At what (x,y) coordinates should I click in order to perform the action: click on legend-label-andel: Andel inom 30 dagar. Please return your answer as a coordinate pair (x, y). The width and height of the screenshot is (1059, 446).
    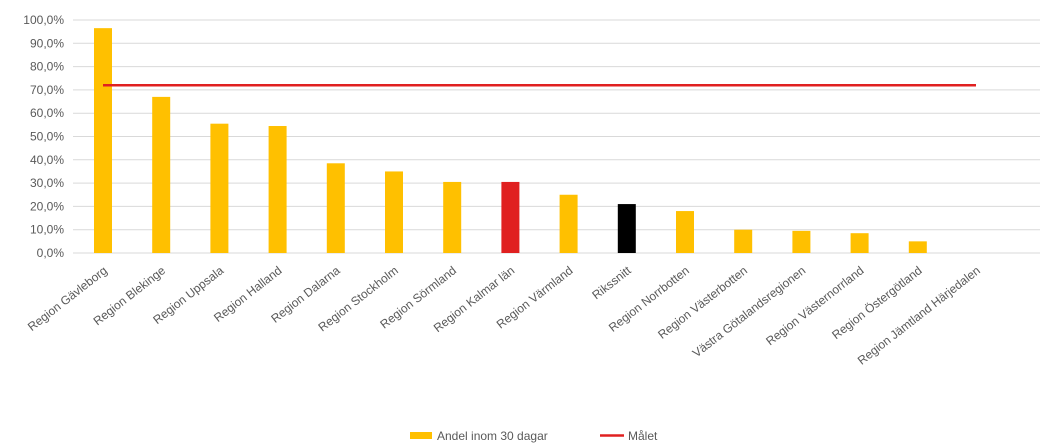
    Looking at the image, I should click on (492, 436).